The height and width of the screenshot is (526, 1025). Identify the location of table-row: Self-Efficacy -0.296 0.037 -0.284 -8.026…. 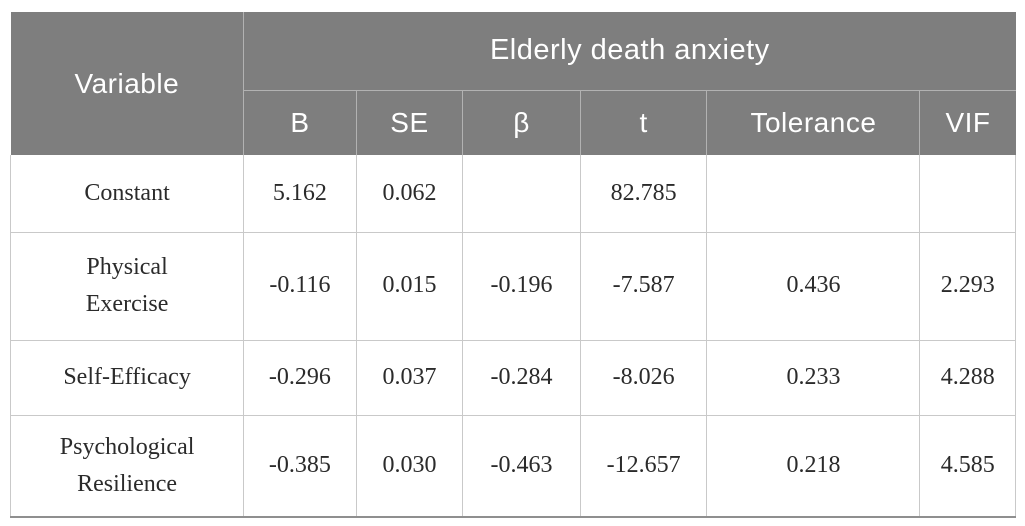
(512, 377).